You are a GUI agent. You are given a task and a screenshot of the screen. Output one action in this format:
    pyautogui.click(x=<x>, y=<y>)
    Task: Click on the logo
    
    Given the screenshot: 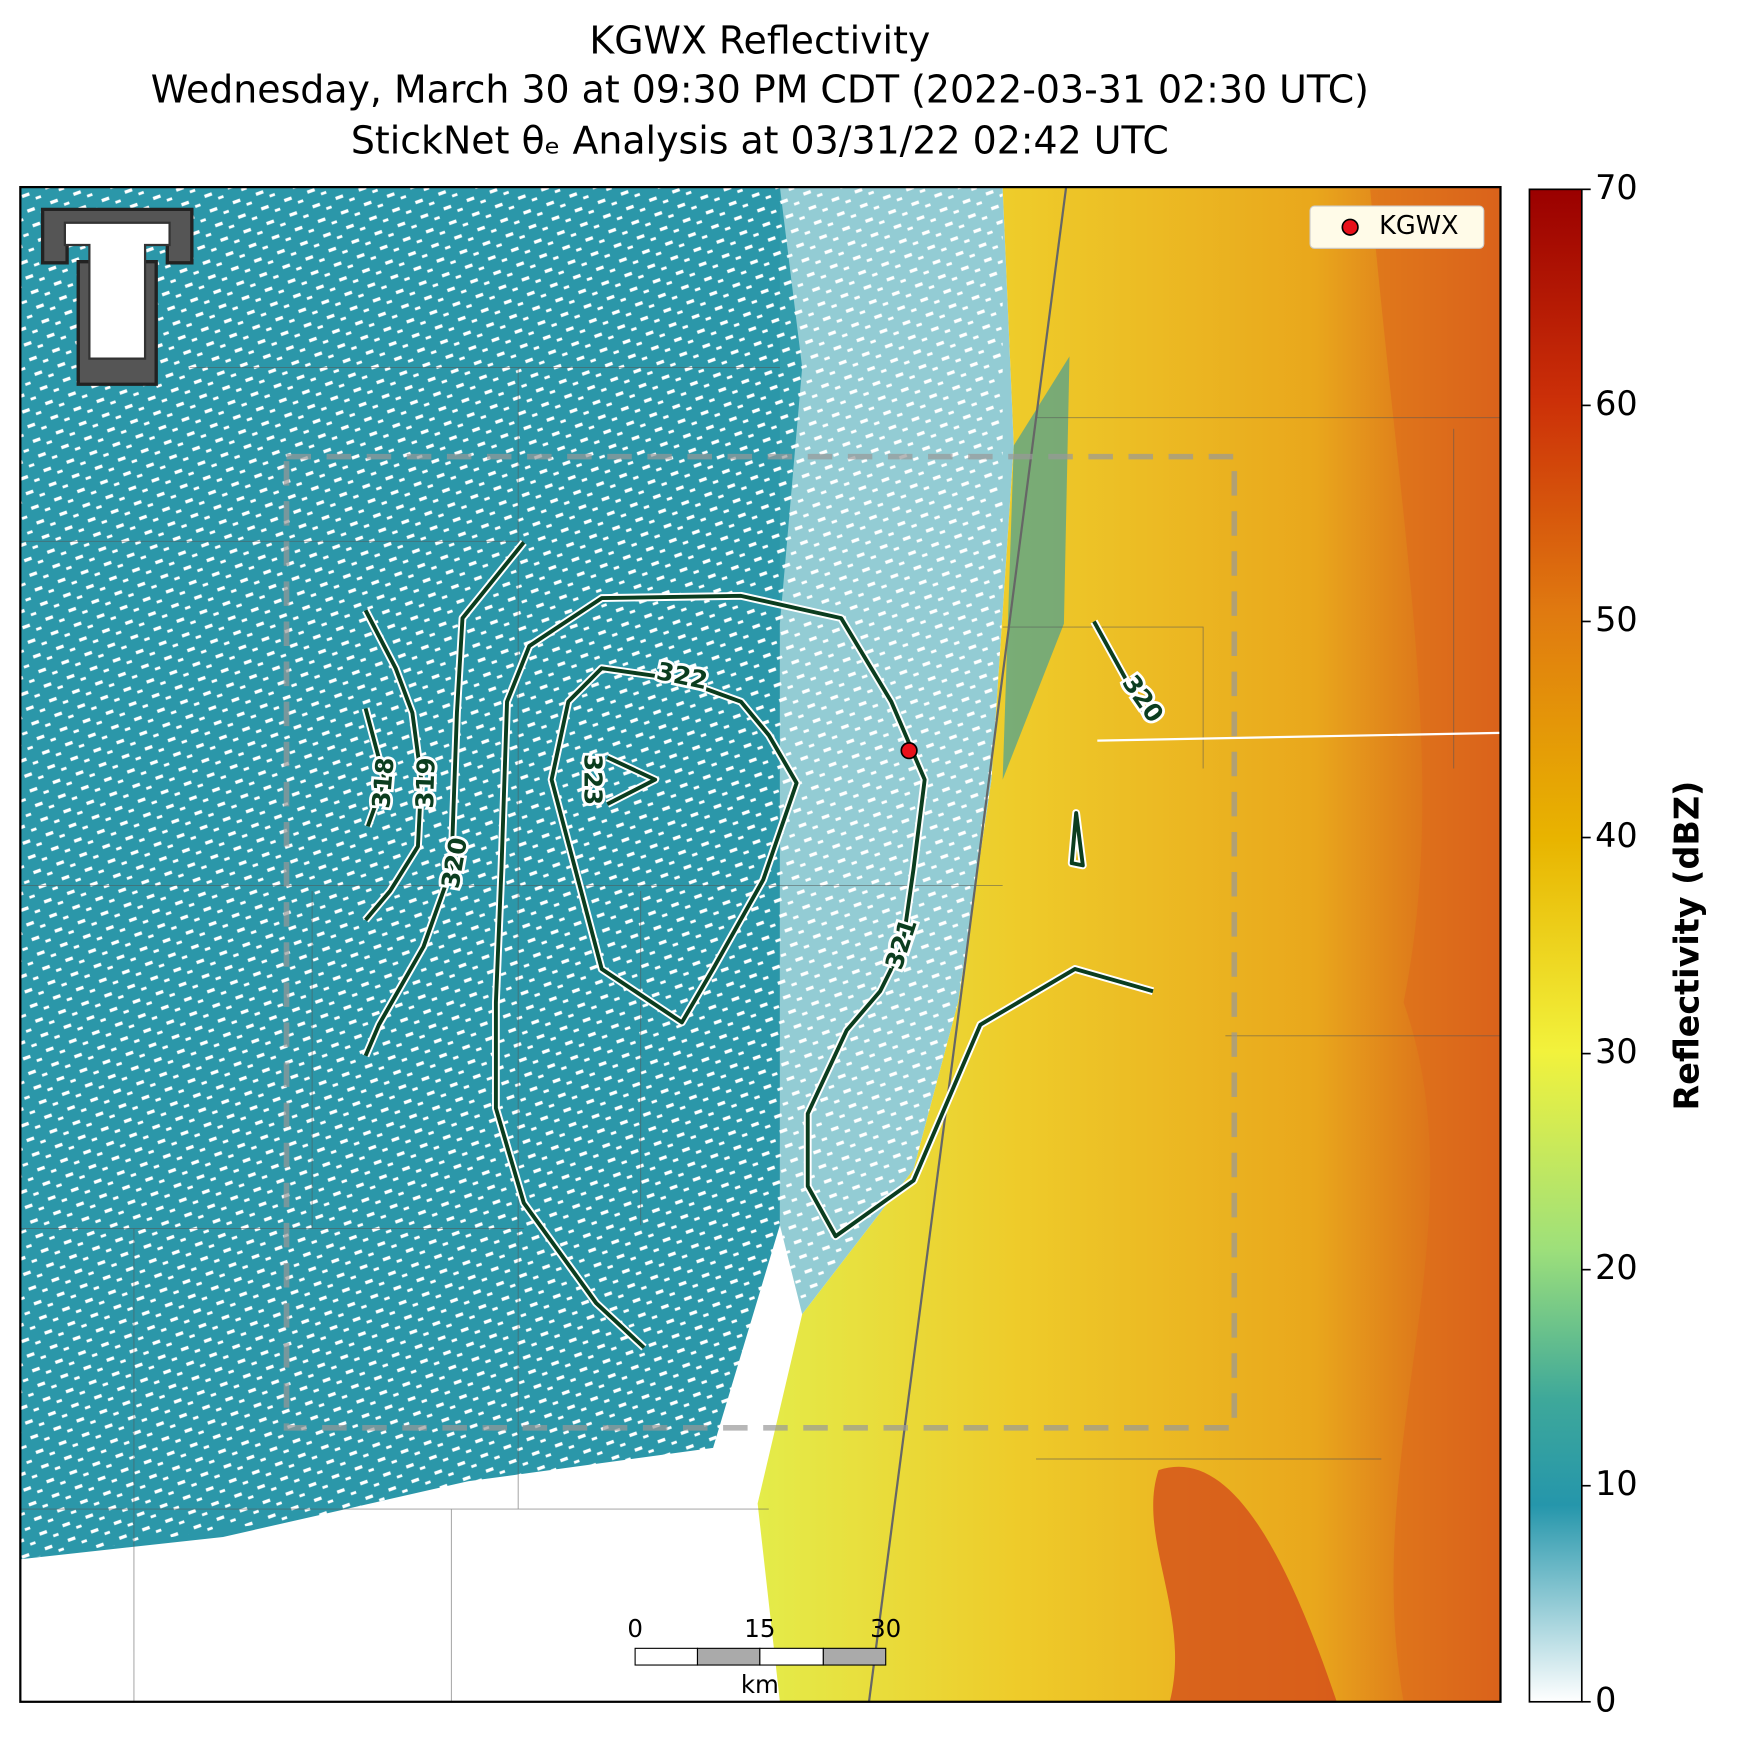 What is the action you would take?
    pyautogui.click(x=117, y=296)
    